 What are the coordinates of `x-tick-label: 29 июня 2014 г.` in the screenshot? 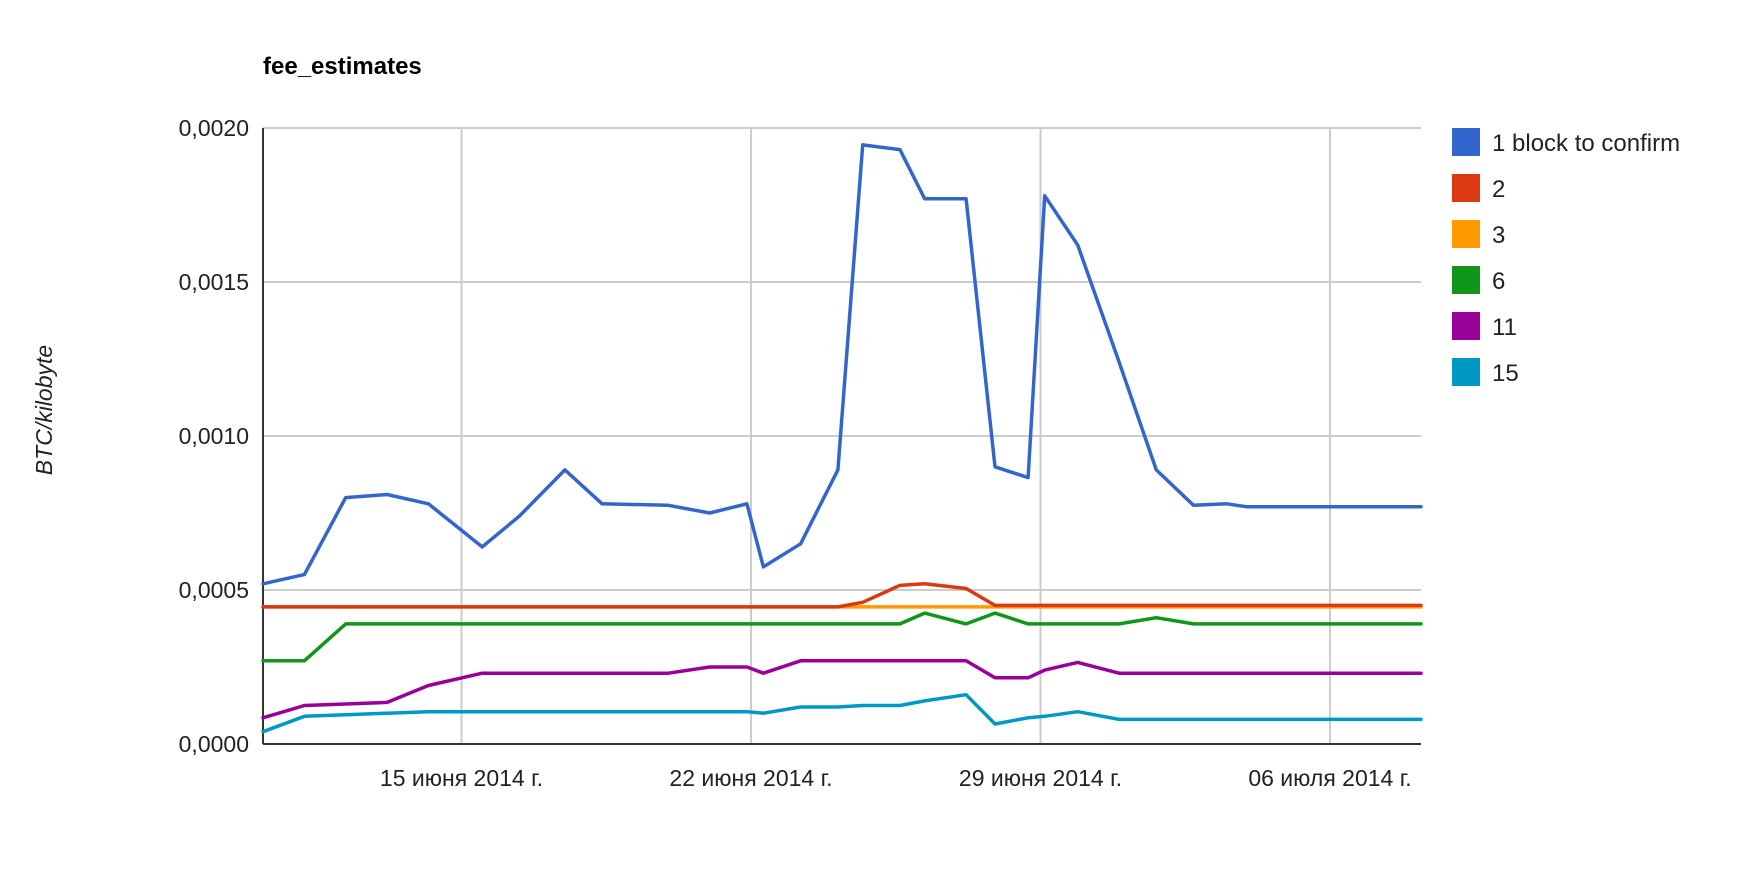 It's located at (1040, 778).